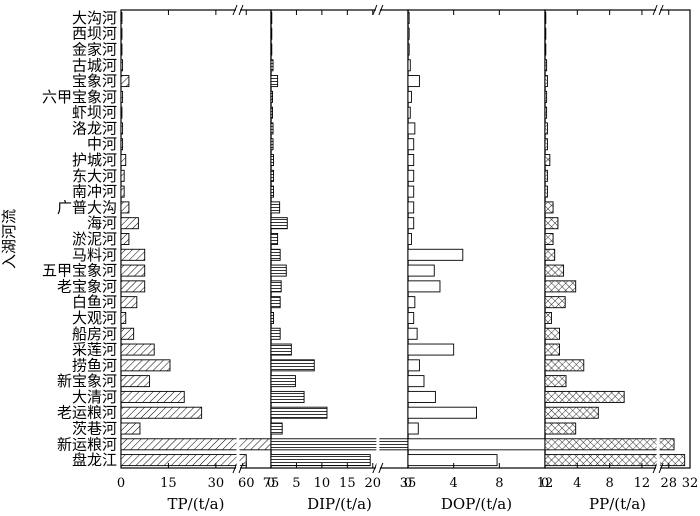 The height and width of the screenshot is (516, 700). What do you see at coordinates (94, 34) in the screenshot?
I see `category-label: 西坝河` at bounding box center [94, 34].